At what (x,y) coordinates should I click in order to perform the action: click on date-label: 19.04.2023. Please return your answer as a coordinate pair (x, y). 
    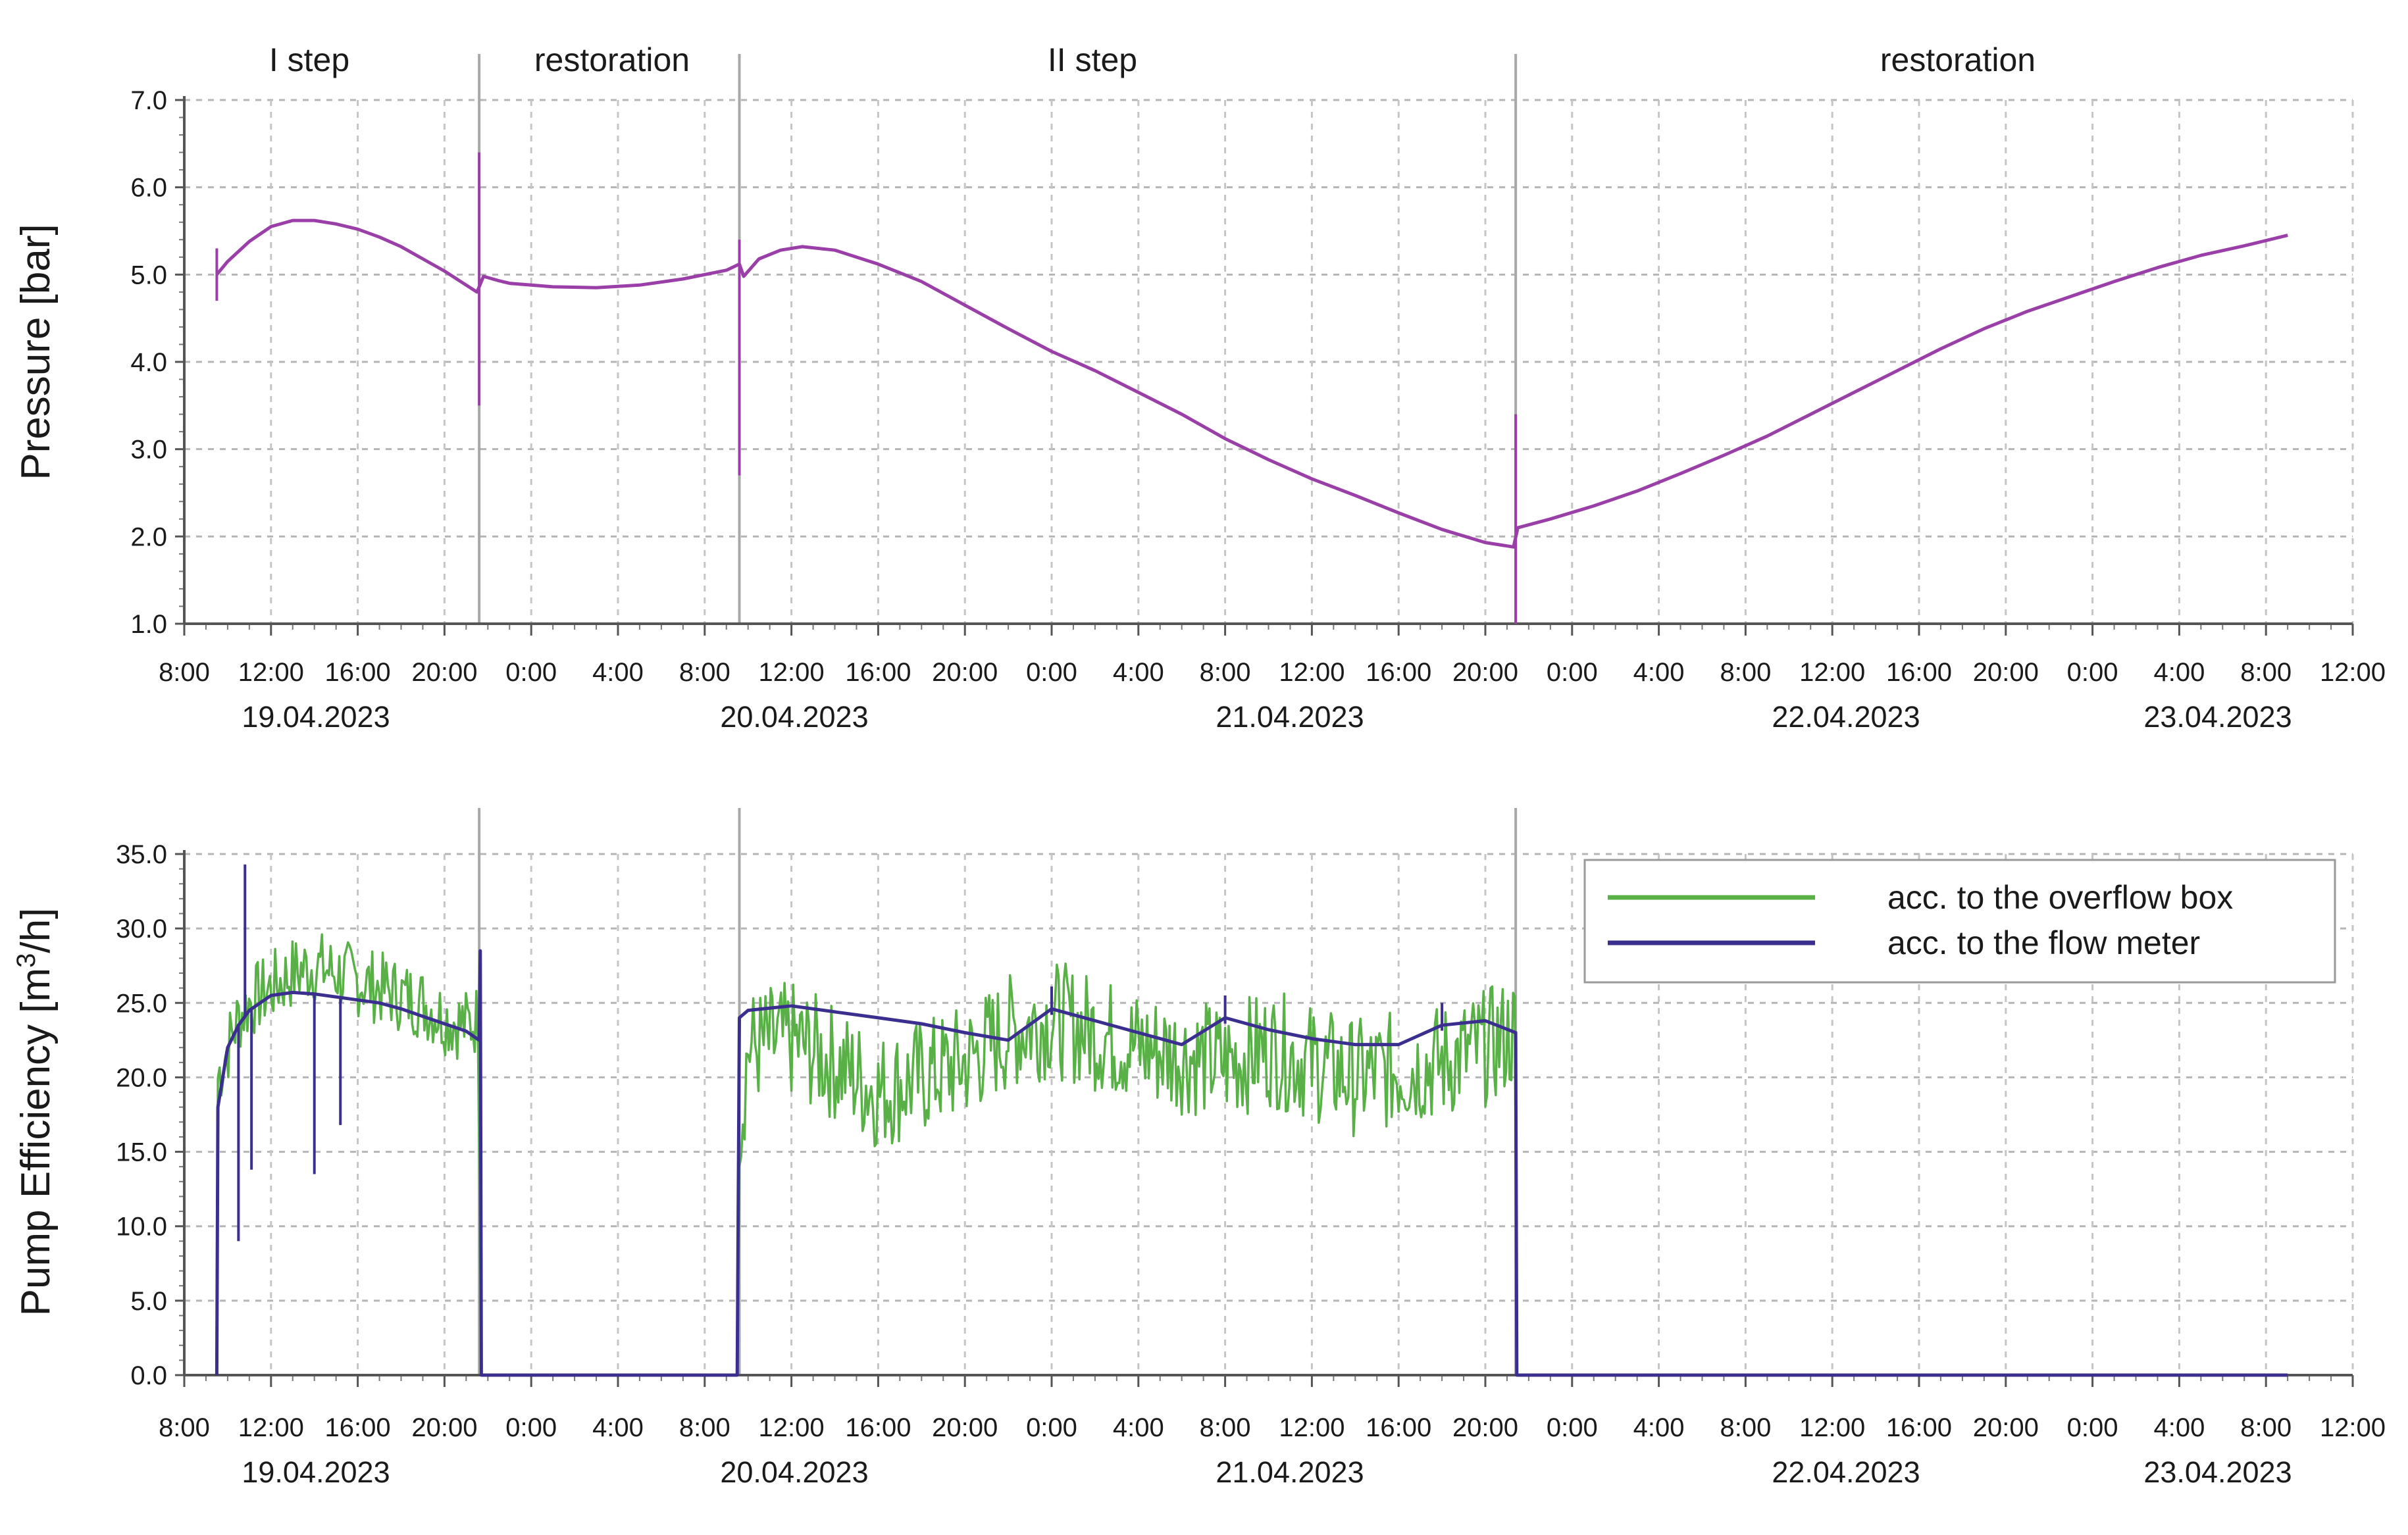
    Looking at the image, I should click on (316, 717).